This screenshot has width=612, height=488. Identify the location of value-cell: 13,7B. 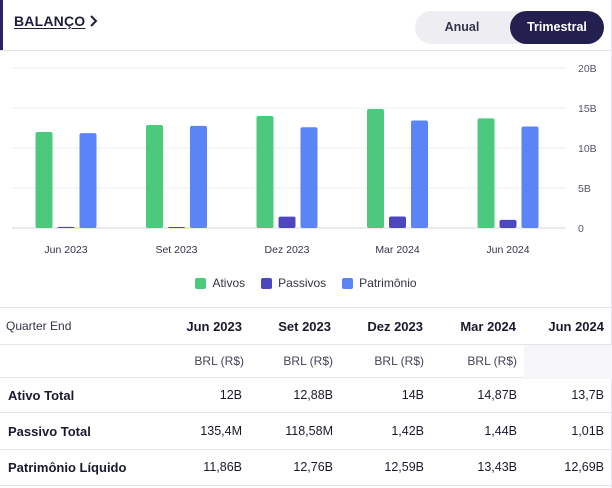
(587, 395).